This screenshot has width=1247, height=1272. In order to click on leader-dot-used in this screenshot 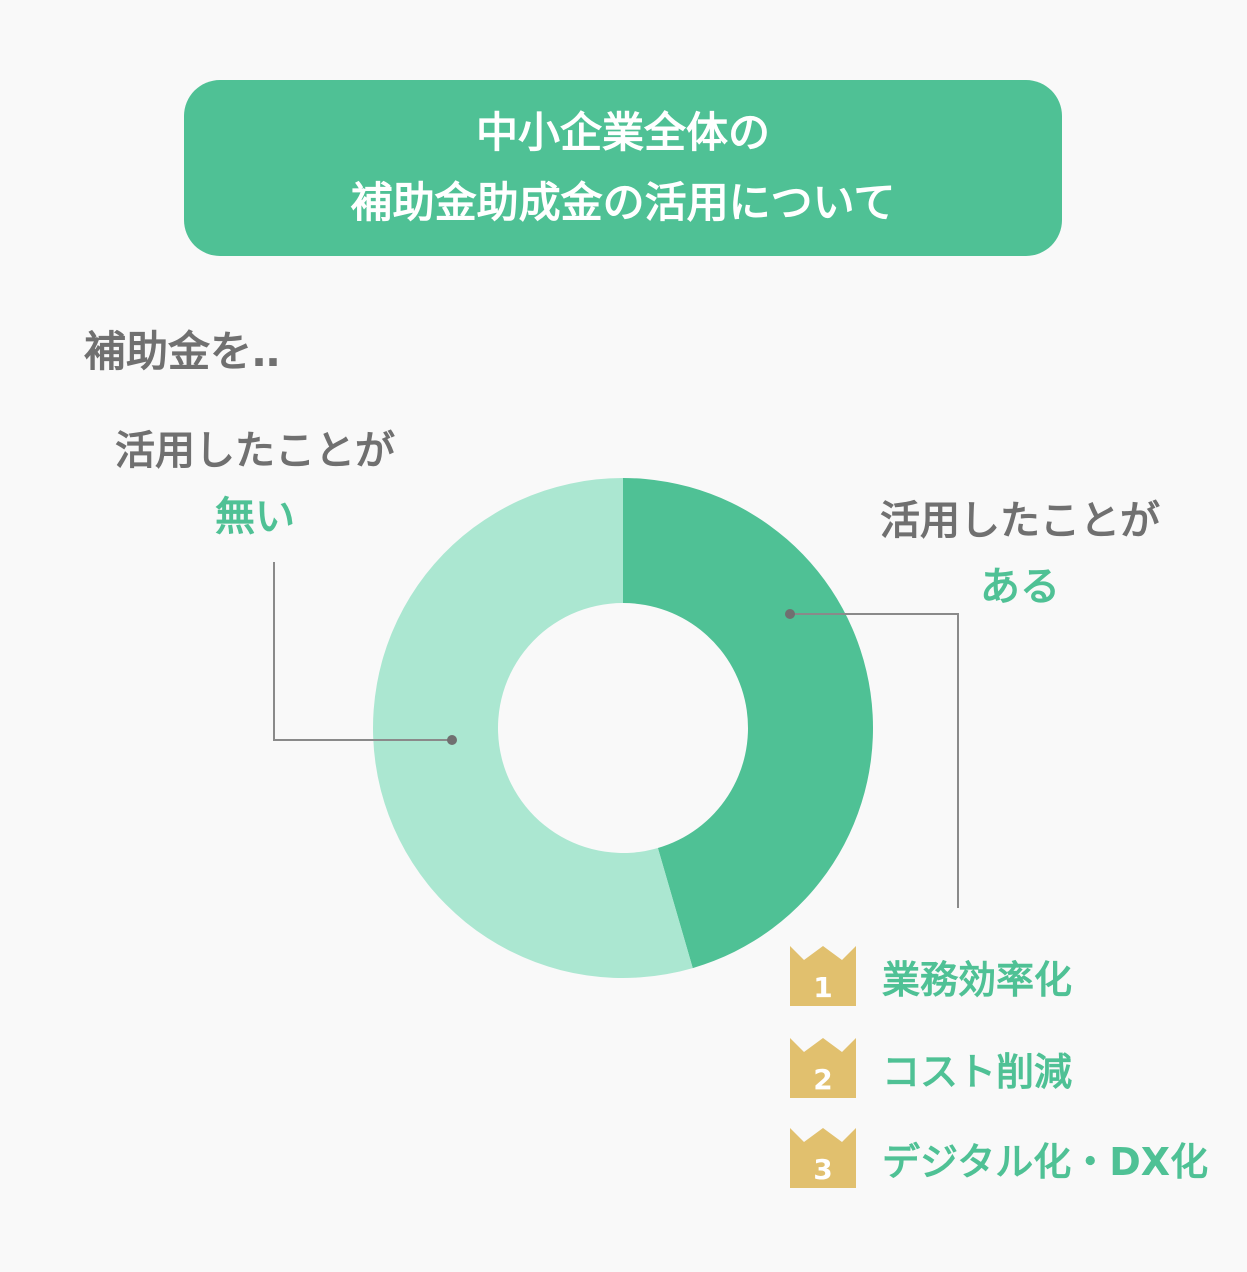, I will do `click(790, 614)`.